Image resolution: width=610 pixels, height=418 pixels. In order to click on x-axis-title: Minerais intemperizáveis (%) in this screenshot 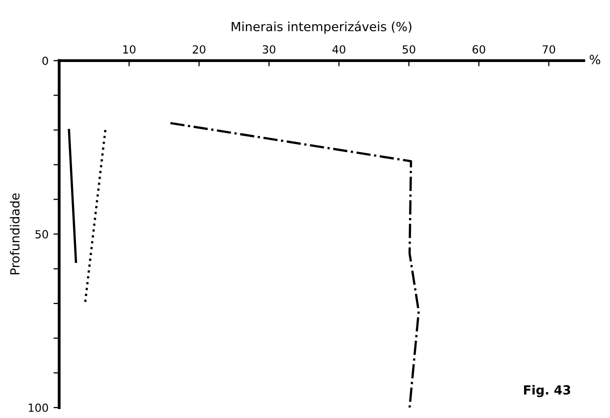, I will do `click(322, 27)`.